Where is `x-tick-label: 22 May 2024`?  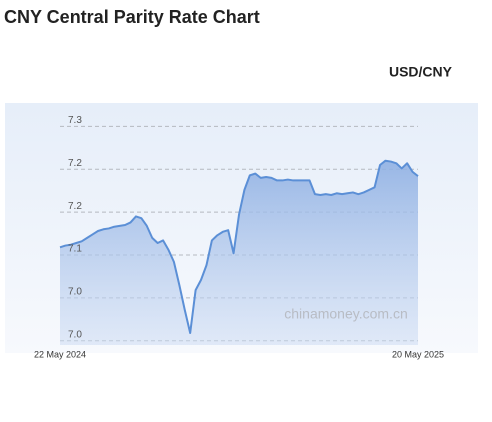
x-tick-label: 22 May 2024 is located at coordinates (60, 354).